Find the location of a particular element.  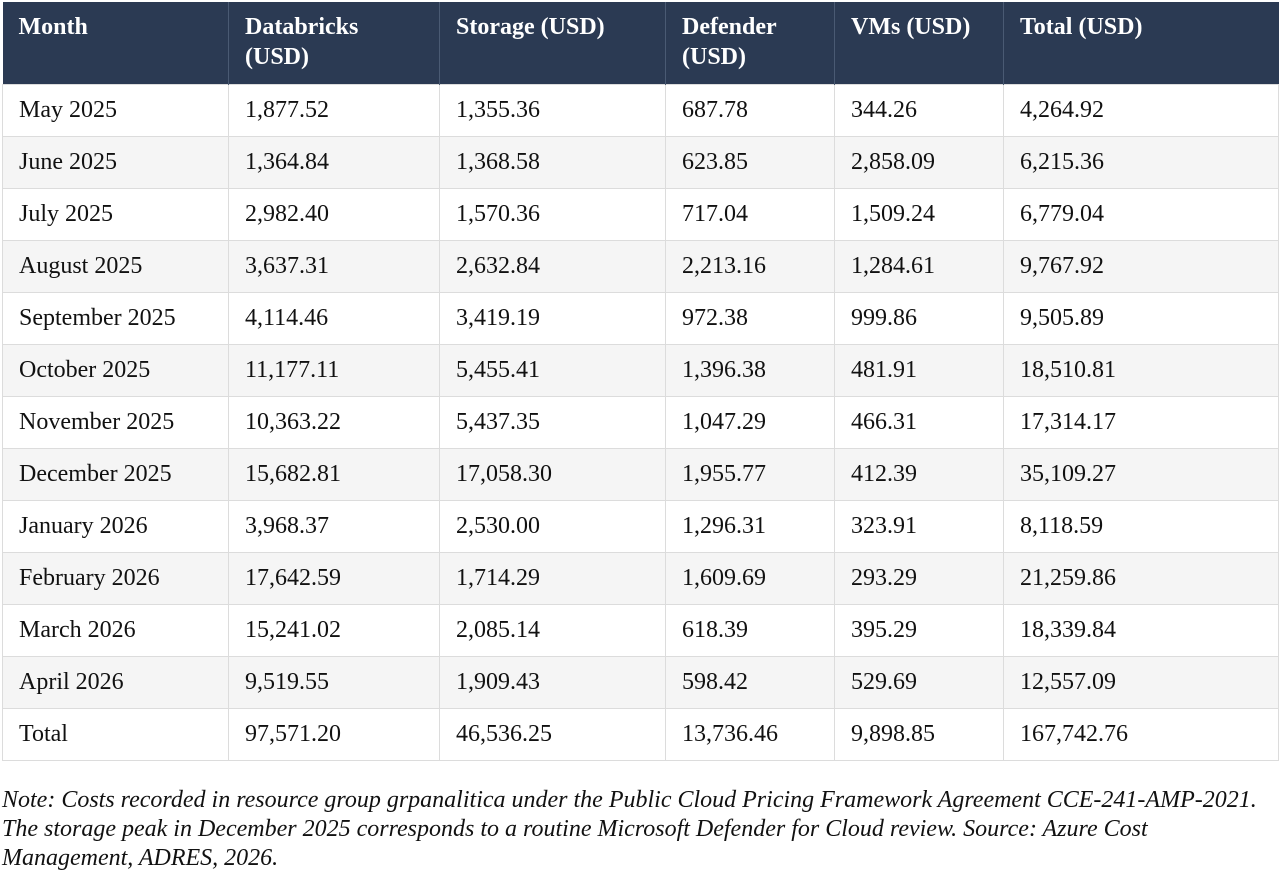

column-header-defender: Defender (USD) is located at coordinates (750, 43).